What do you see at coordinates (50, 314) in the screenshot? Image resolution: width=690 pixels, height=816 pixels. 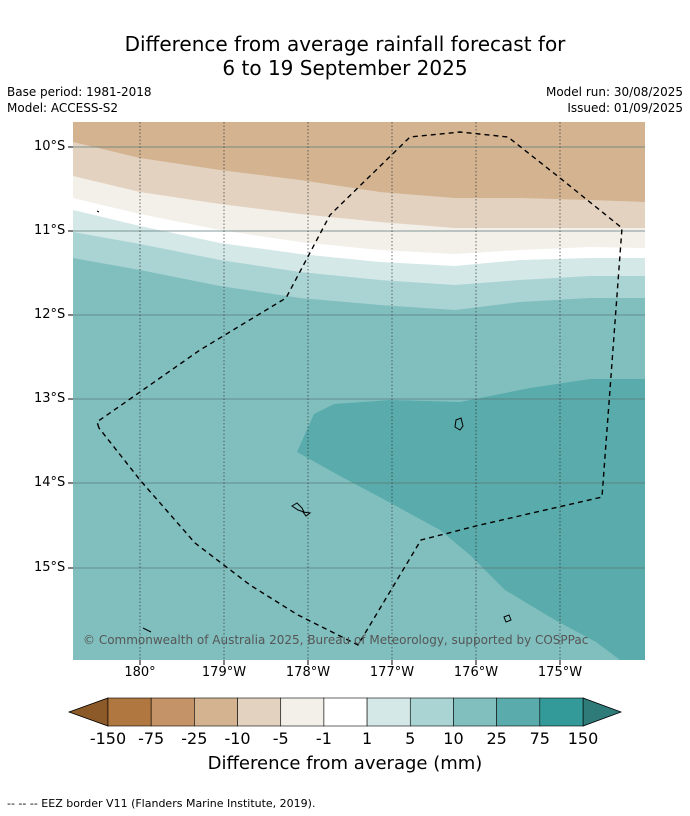 I see `lat-label-12s: 12°S` at bounding box center [50, 314].